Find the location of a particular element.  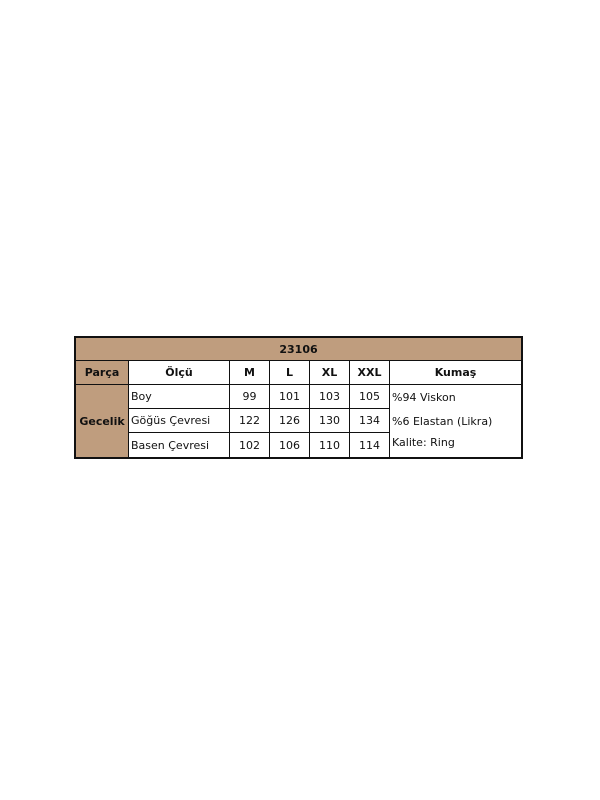

row-label: Göğüs Çevresi is located at coordinates (179, 421).